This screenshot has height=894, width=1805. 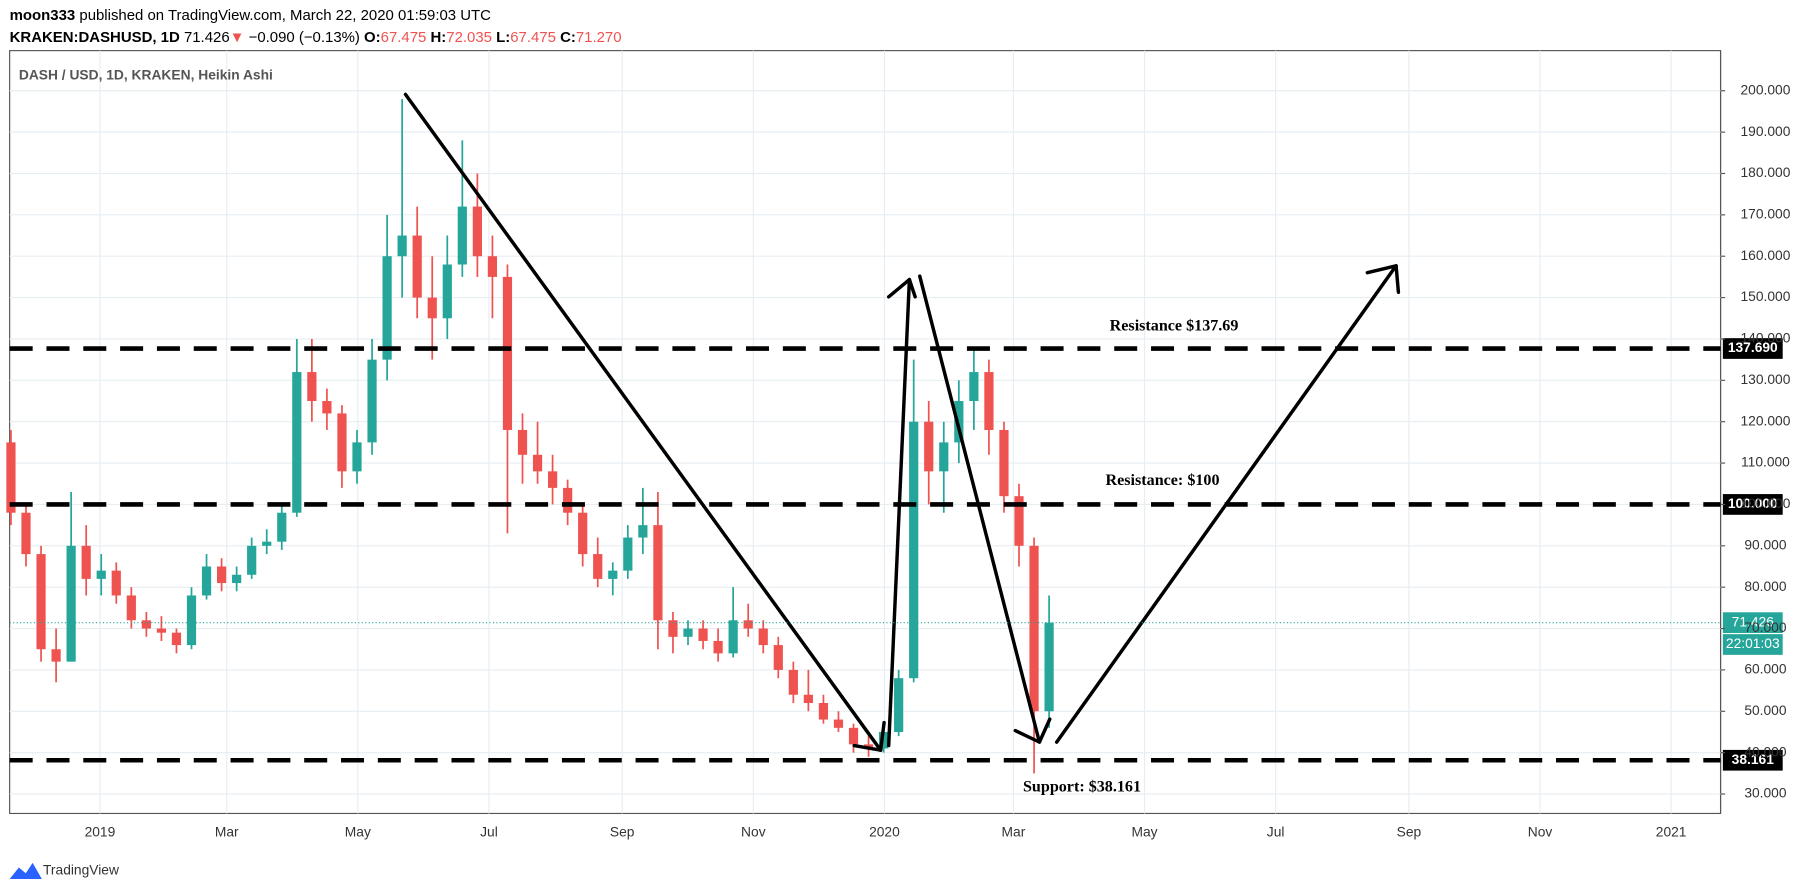 I want to click on footer-logo: TradingView, so click(x=64, y=871).